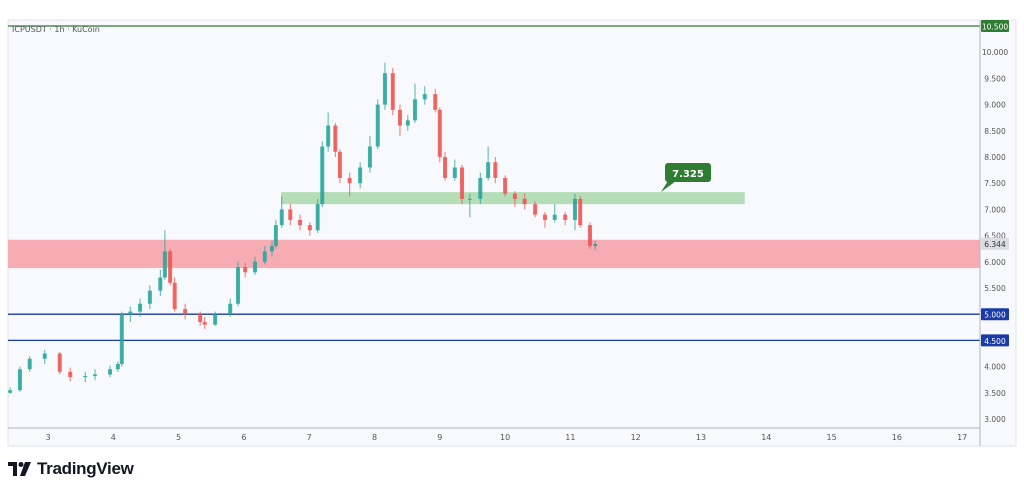 The width and height of the screenshot is (1024, 490). What do you see at coordinates (494, 254) in the screenshot?
I see `support-zone` at bounding box center [494, 254].